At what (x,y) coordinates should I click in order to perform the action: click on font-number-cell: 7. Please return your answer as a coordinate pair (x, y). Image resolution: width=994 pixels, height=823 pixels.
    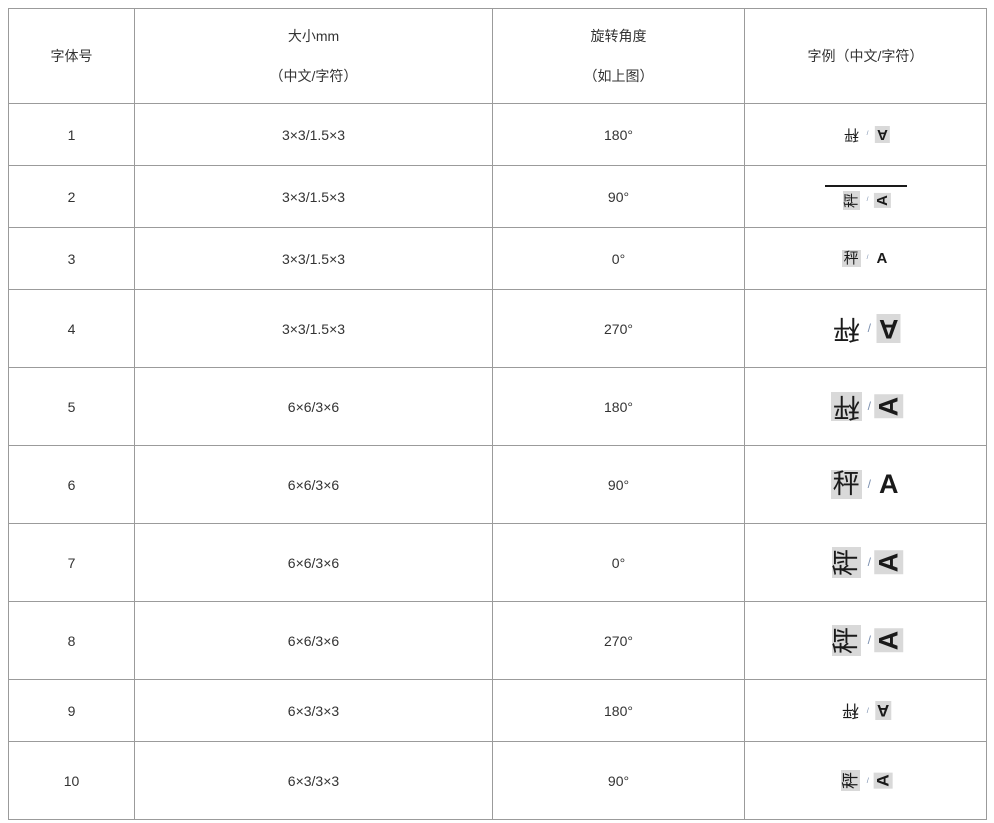
    Looking at the image, I should click on (71, 562).